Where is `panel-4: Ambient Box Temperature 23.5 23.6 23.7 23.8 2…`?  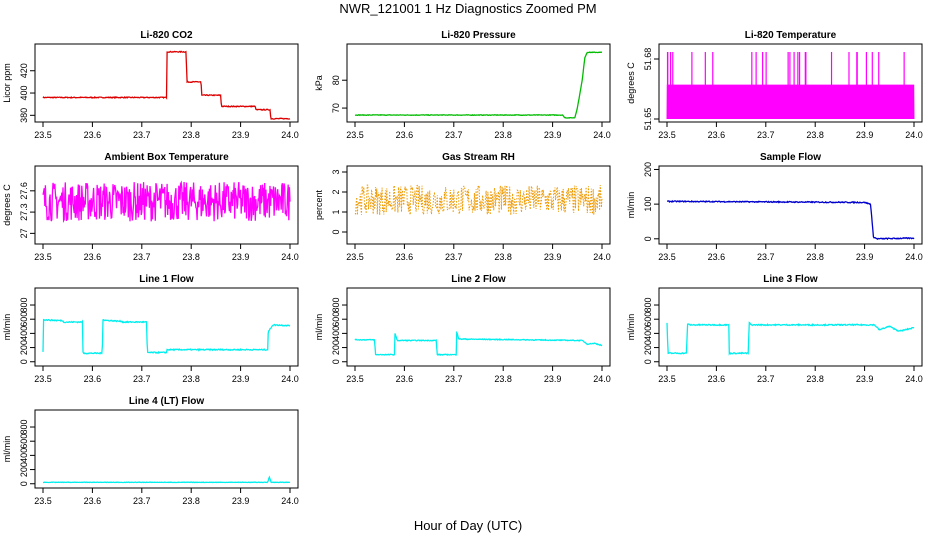 panel-4: Ambient Box Temperature 23.5 23.6 23.7 23.8 2… is located at coordinates (150, 207).